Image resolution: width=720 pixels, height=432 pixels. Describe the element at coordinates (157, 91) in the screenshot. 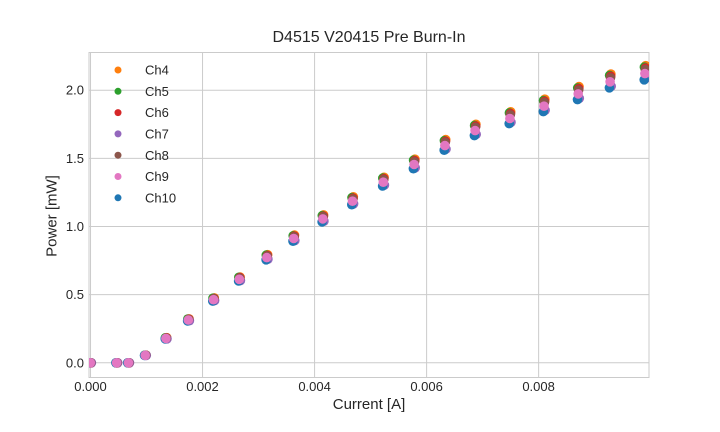

I see `legend-label: Ch5` at that location.